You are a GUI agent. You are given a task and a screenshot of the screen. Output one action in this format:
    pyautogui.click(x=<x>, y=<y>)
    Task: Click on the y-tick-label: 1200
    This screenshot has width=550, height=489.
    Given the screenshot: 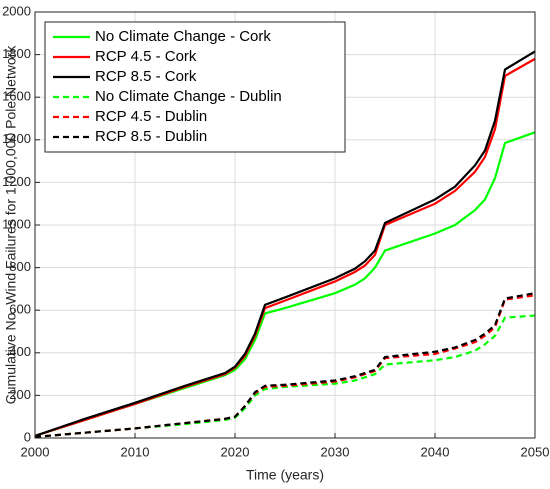 What is the action you would take?
    pyautogui.click(x=16, y=181)
    